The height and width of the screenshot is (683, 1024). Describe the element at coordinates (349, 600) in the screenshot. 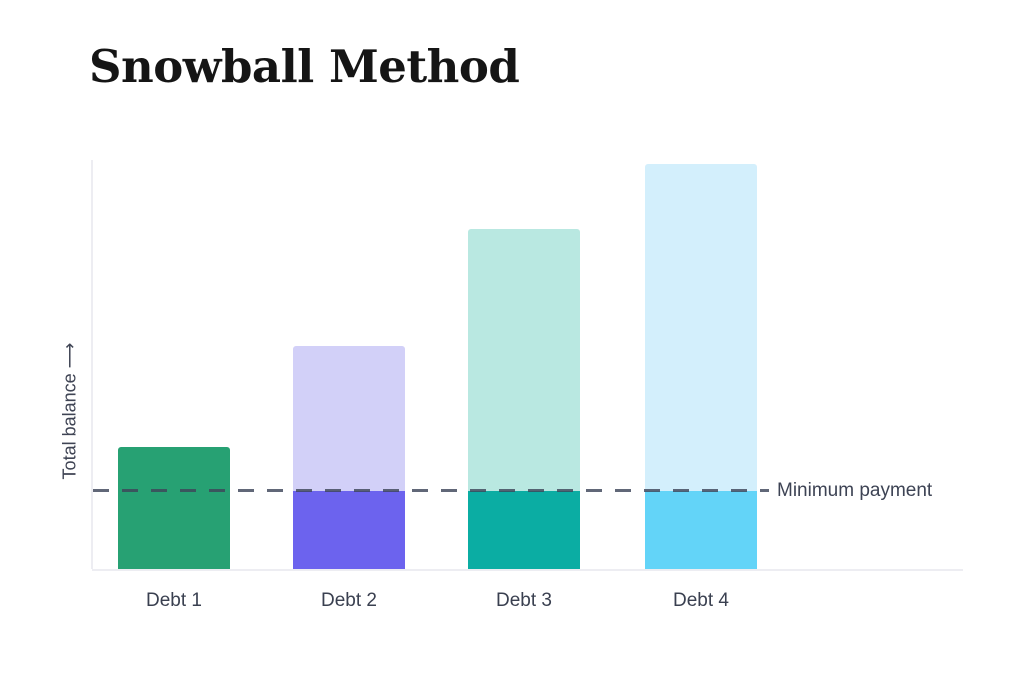

I see `x-label-debt-2: Debt 2` at that location.